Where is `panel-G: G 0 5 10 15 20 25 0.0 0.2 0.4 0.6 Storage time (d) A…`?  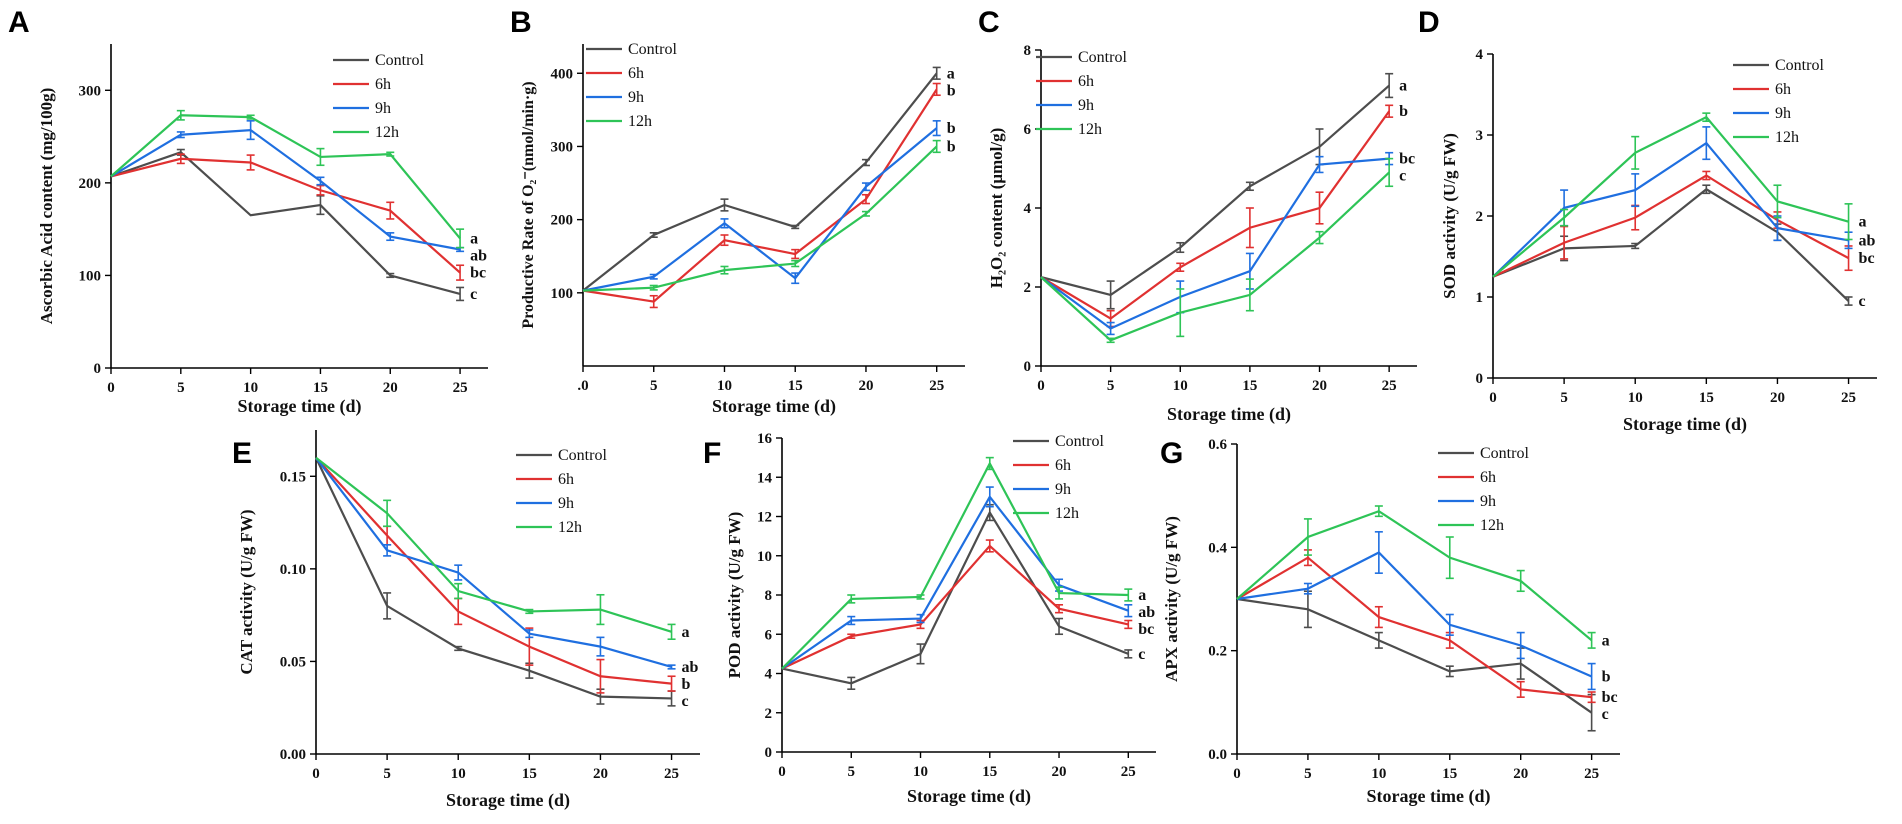 panel-G: G 0 5 10 15 20 25 0.0 0.2 0.4 0.6 Storage time (d) A… is located at coordinates (1390, 622).